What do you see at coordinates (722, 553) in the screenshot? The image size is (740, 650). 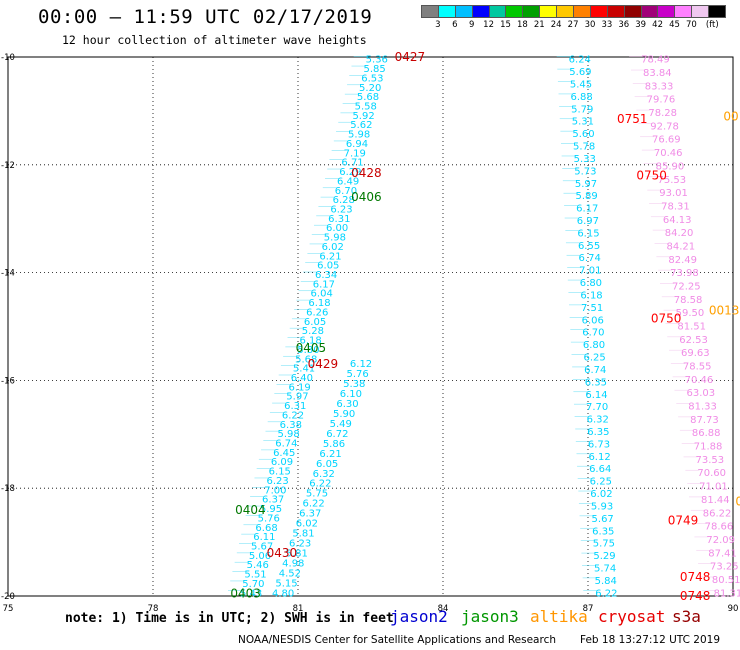 I see `swh-value-label: 87.41` at bounding box center [722, 553].